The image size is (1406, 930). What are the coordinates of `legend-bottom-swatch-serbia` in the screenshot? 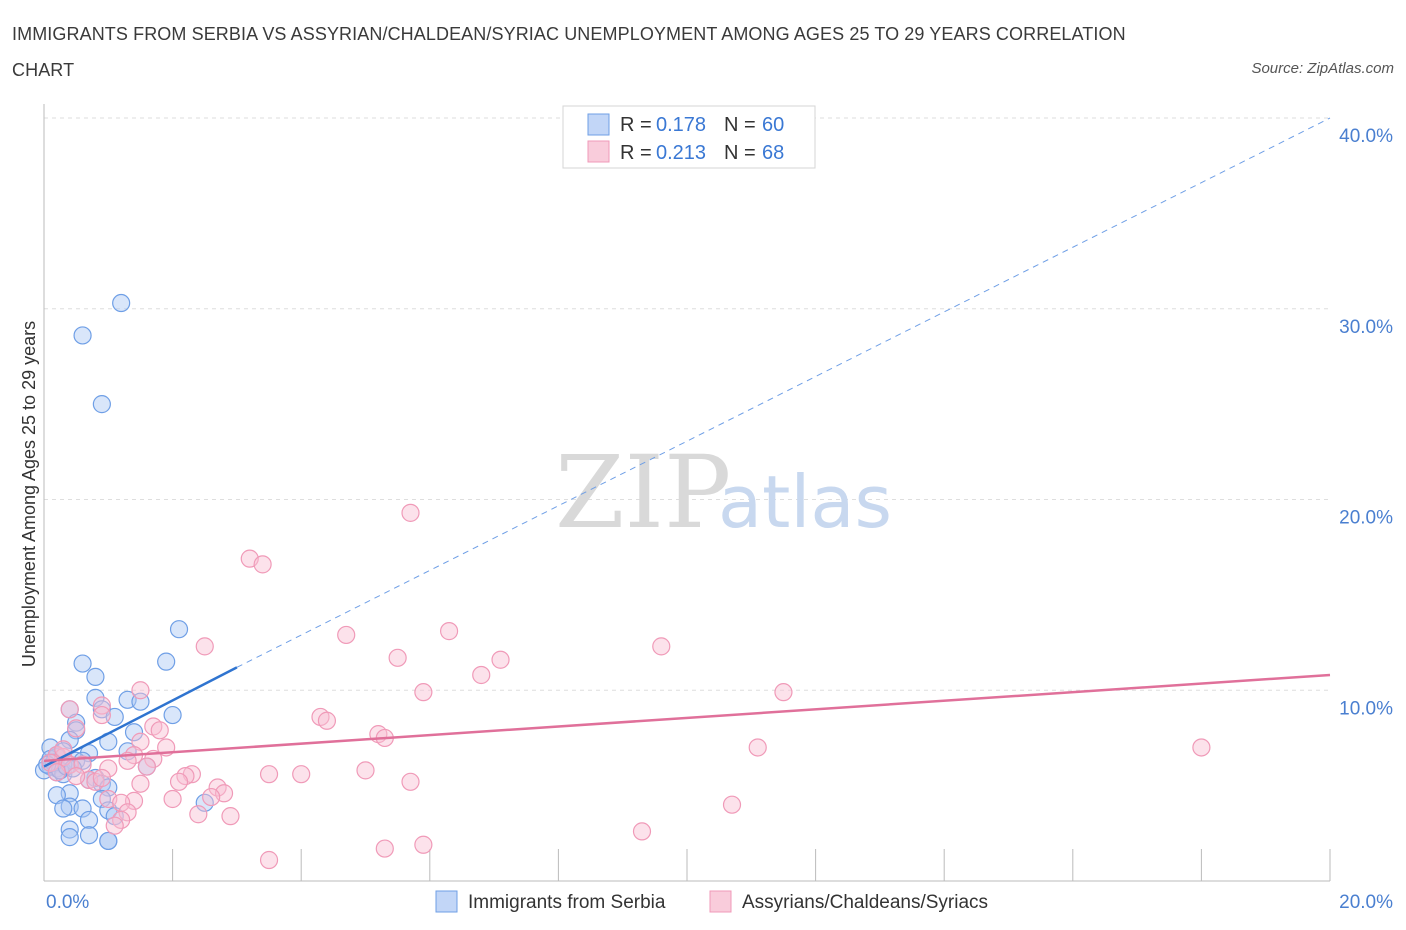 It's located at (446, 901).